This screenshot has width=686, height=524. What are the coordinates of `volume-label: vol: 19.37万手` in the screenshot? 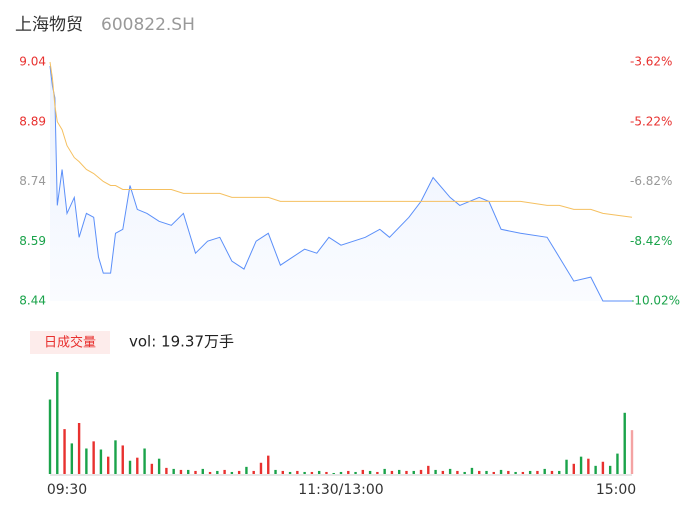 It's located at (181, 342).